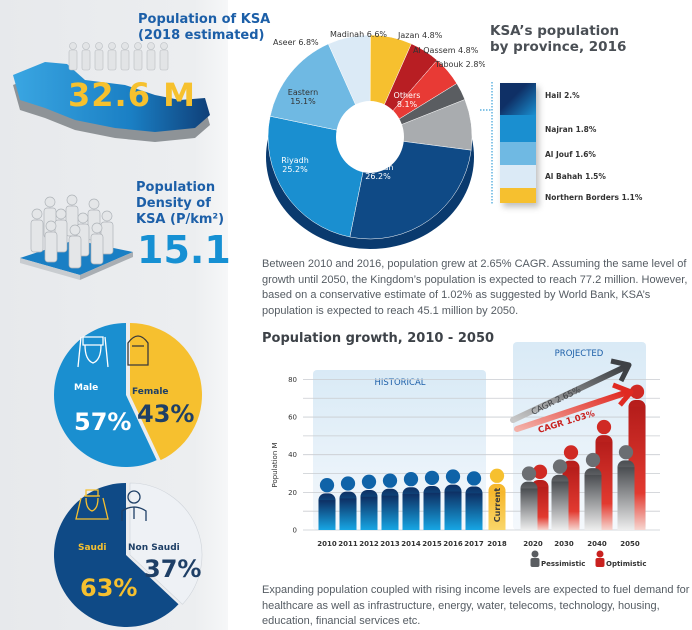 This screenshot has width=692, height=630. I want to click on x-tick-label: 2040, so click(597, 544).